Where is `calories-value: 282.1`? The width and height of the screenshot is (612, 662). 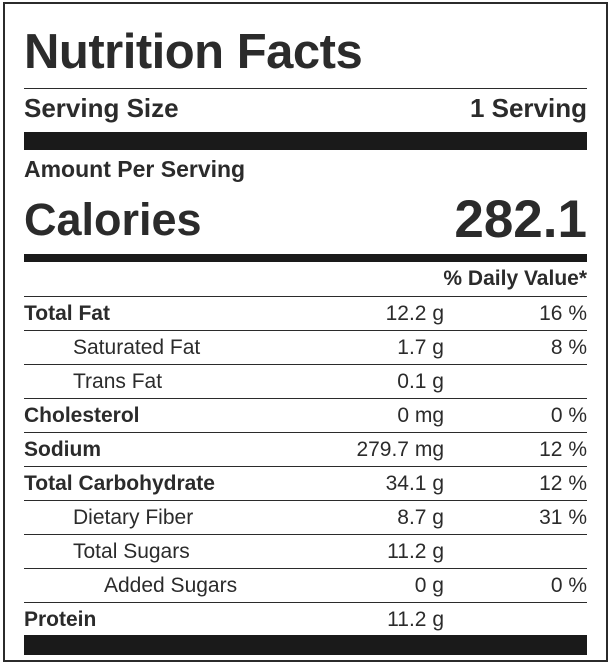
calories-value: 282.1 is located at coordinates (520, 219).